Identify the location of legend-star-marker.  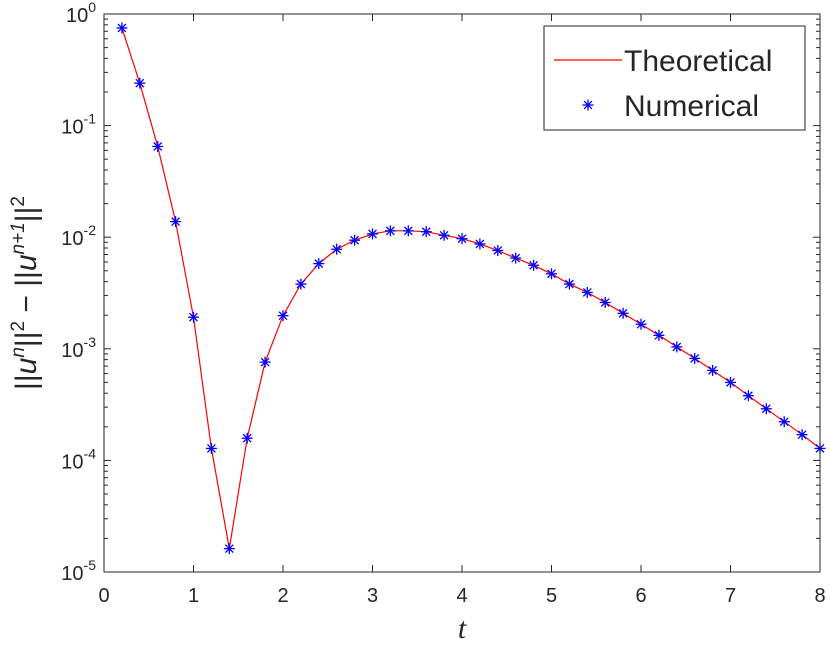
(588, 105).